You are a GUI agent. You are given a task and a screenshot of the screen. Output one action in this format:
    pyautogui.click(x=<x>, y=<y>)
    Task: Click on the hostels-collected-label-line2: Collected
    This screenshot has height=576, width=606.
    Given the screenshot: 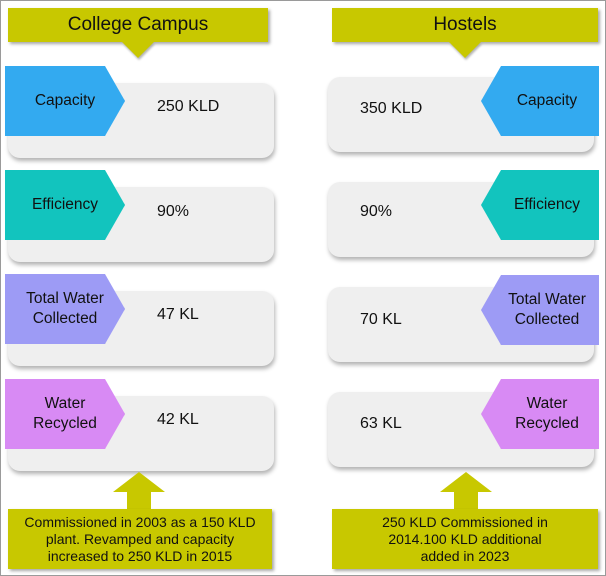 What is the action you would take?
    pyautogui.click(x=547, y=319)
    